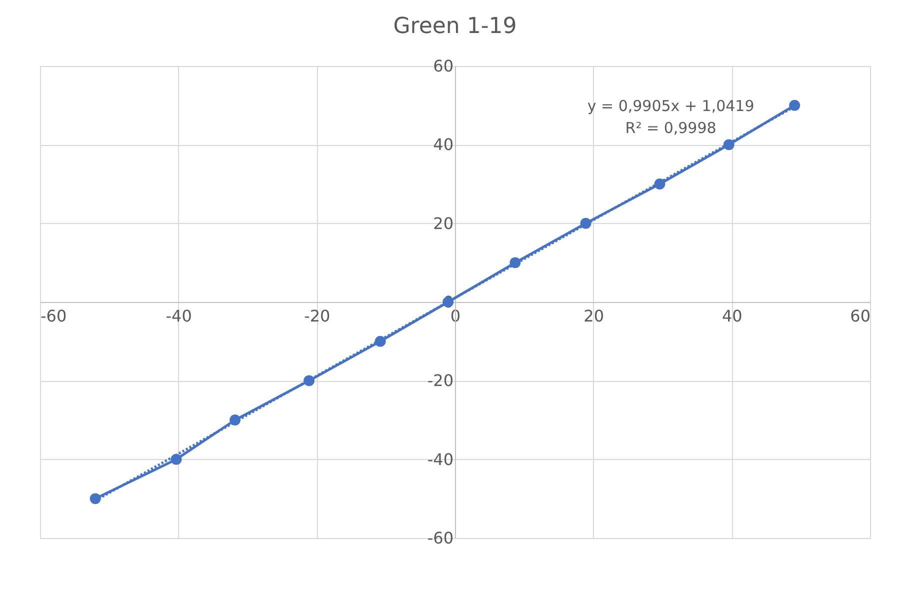 The width and height of the screenshot is (912, 605). Describe the element at coordinates (860, 316) in the screenshot. I see `x-tick-label: 60` at that location.